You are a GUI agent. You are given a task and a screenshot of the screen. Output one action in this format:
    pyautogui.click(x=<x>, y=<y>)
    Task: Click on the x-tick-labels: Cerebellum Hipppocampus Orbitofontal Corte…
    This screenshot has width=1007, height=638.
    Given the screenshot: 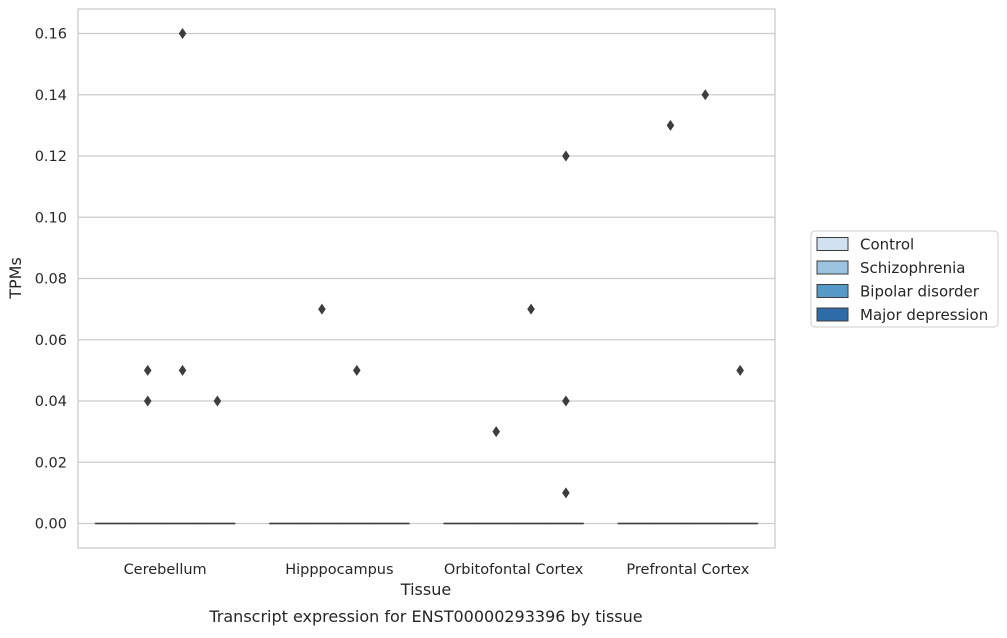 What is the action you would take?
    pyautogui.click(x=437, y=570)
    